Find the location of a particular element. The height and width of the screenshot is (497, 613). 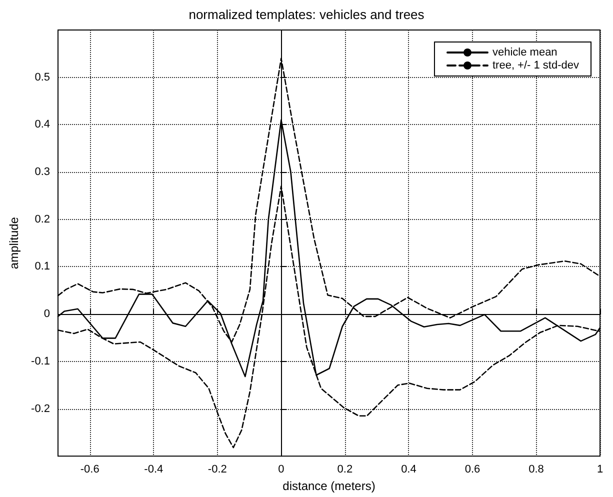

x-tick-label: 0 is located at coordinates (281, 470).